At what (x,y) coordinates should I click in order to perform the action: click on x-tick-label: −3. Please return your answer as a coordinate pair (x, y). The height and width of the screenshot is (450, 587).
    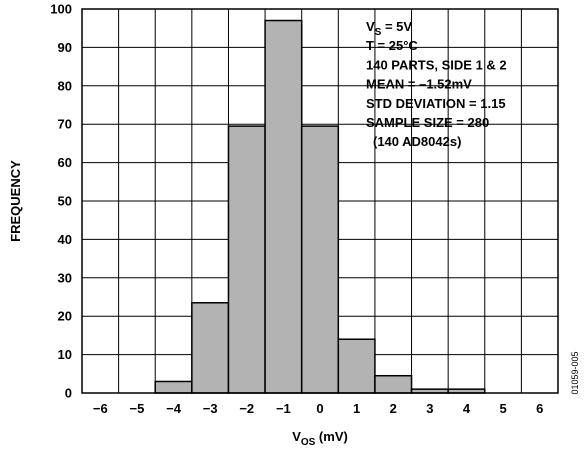
    Looking at the image, I should click on (210, 408).